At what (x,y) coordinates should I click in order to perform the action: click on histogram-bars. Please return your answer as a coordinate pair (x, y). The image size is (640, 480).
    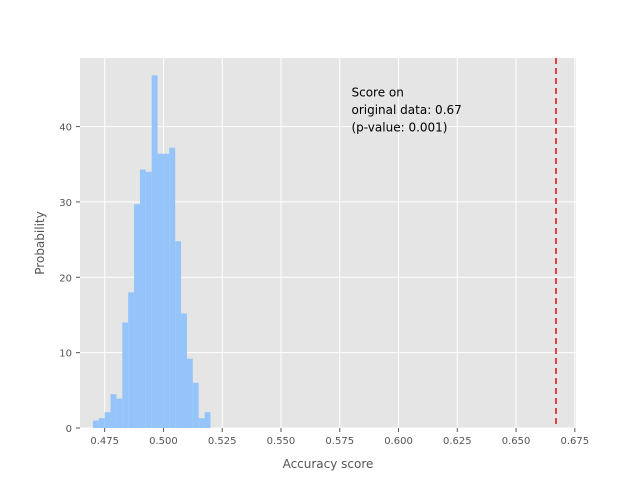
    Looking at the image, I should click on (151, 252).